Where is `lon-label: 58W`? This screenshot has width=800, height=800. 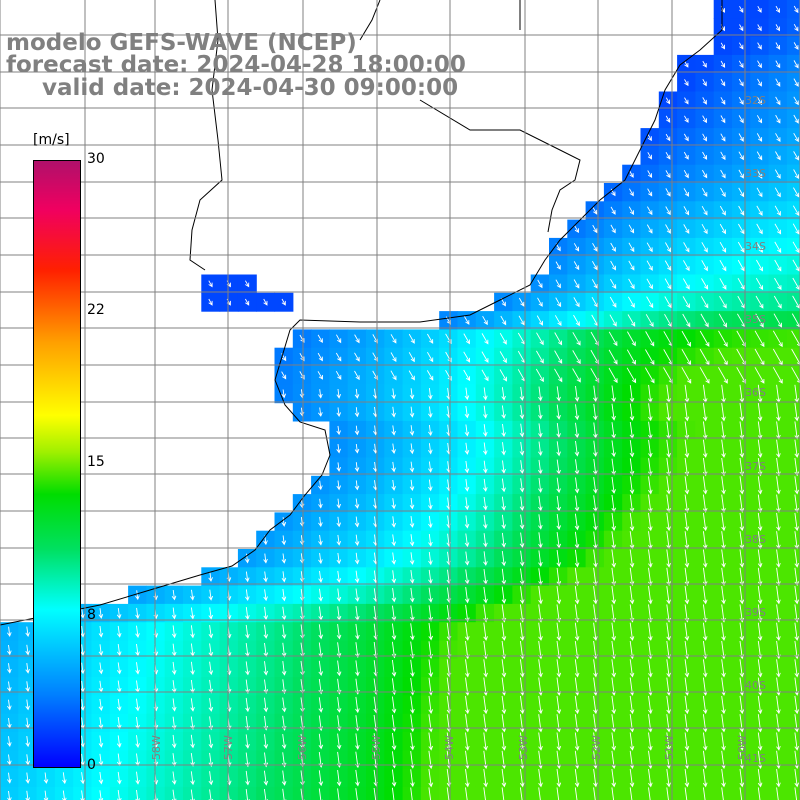 lon-label: 58W is located at coordinates (156, 747).